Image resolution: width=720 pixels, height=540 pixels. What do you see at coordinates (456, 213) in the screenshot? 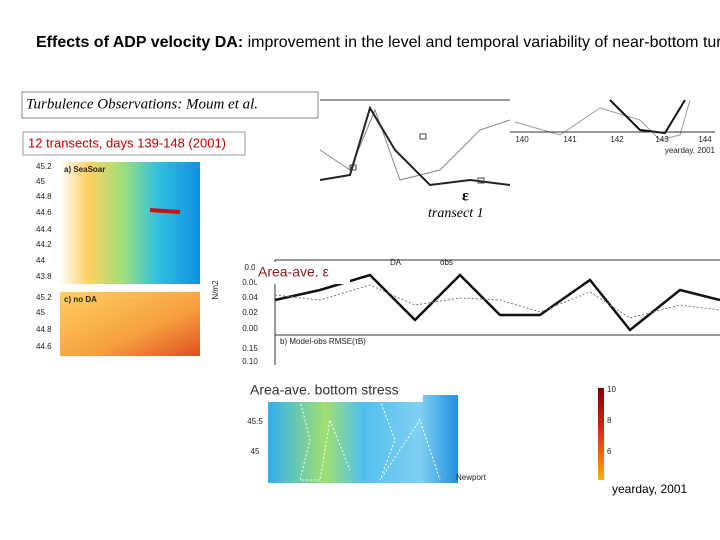
I see `transect-label: transect 1` at bounding box center [456, 213].